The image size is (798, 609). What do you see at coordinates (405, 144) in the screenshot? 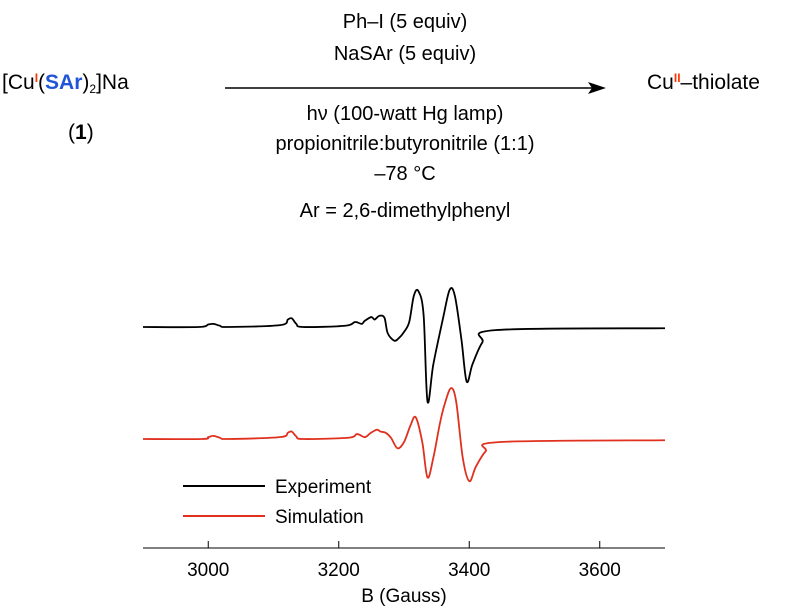
I see `condition-below-2: propionitrile:butyronitrile (1:1)` at bounding box center [405, 144].